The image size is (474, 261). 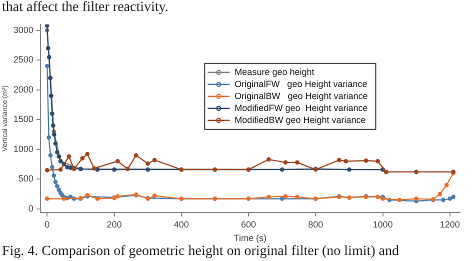 What do you see at coordinates (181, 224) in the screenshot?
I see `x-tick-label: 400` at bounding box center [181, 224].